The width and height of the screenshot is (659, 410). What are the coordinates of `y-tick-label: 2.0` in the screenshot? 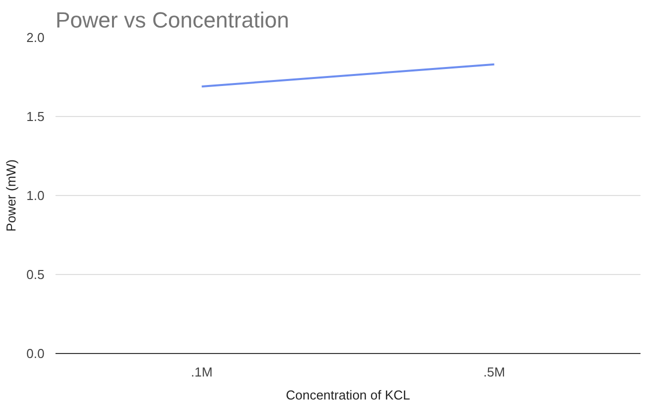 It's located at (35, 37).